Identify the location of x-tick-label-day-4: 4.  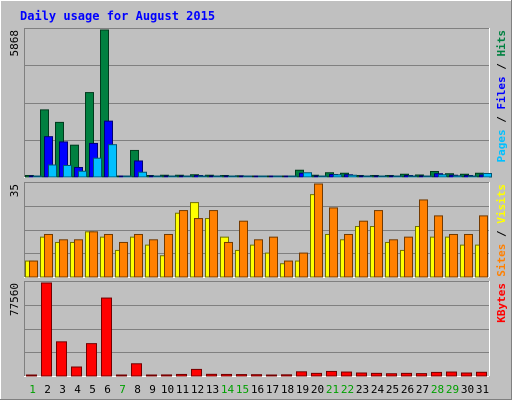
(77, 389).